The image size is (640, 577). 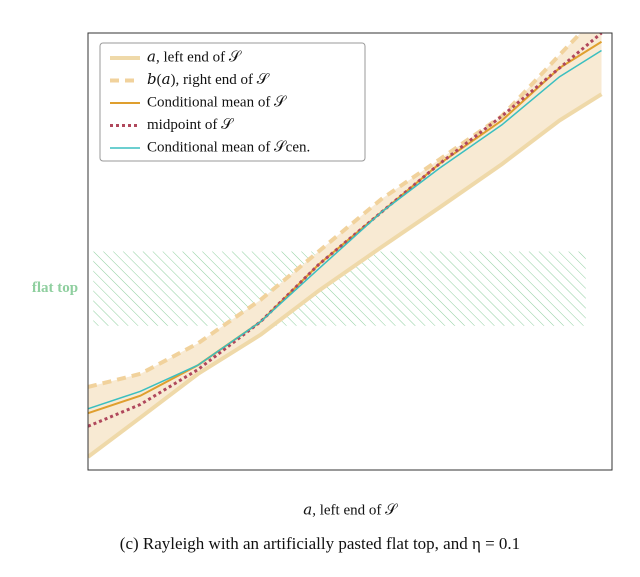 What do you see at coordinates (228, 147) in the screenshot?
I see `legend-label: Conditional mean of 𝒮cen.` at bounding box center [228, 147].